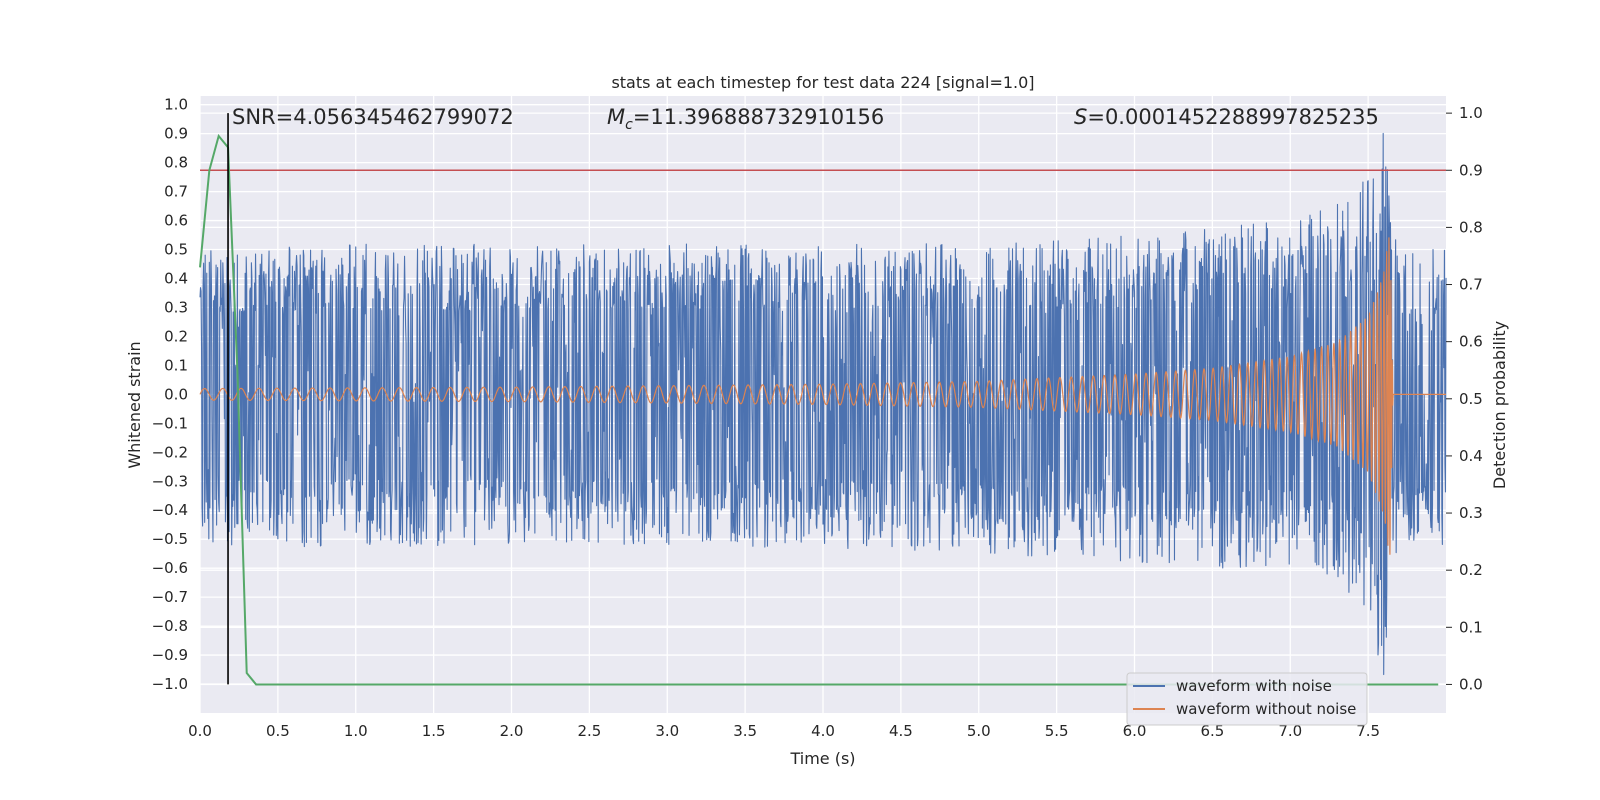 Image resolution: width=1600 pixels, height=800 pixels. What do you see at coordinates (170, 423) in the screenshot?
I see `y-tick-label-left: −0.1` at bounding box center [170, 423].